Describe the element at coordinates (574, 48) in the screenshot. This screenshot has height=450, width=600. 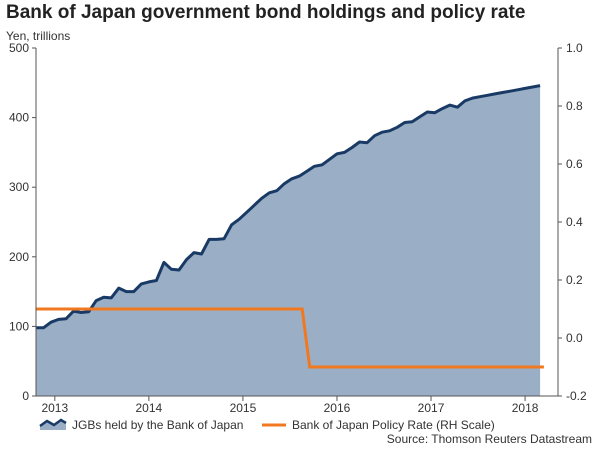
I see `y-right-tick-label: 1.0` at that location.